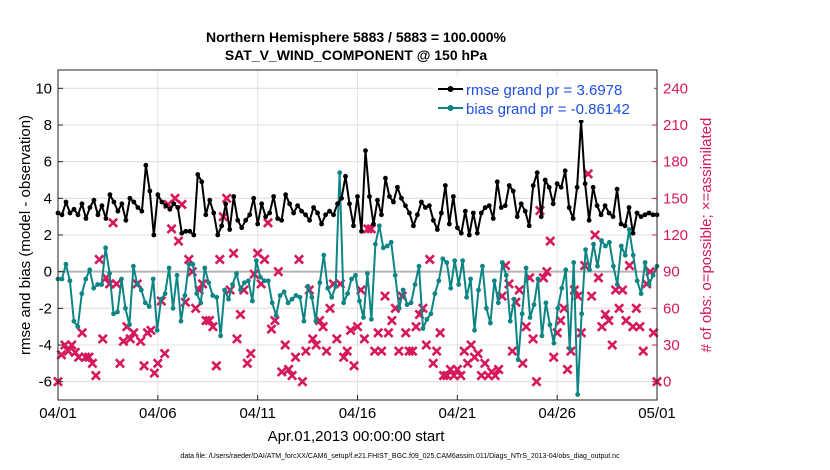 This screenshot has width=830, height=470. I want to click on x-tick-label: 04/06, so click(158, 413).